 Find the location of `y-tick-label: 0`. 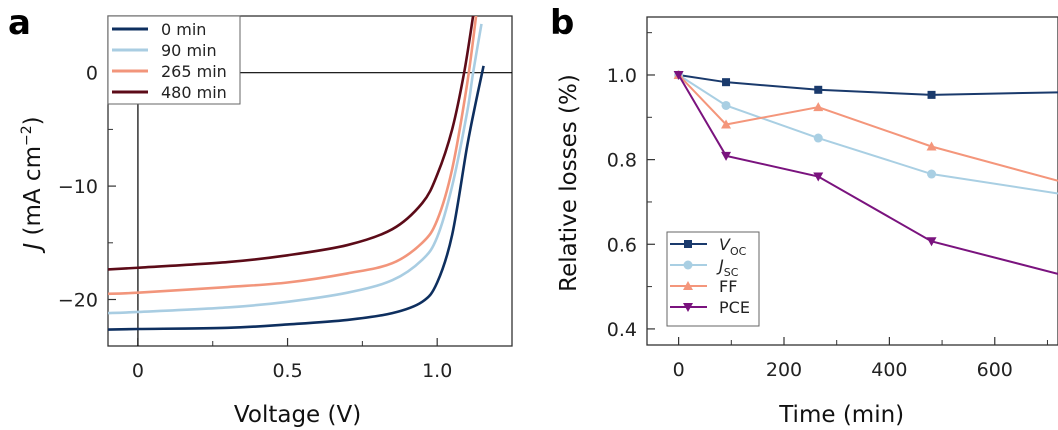

y-tick-label: 0 is located at coordinates (92, 74).